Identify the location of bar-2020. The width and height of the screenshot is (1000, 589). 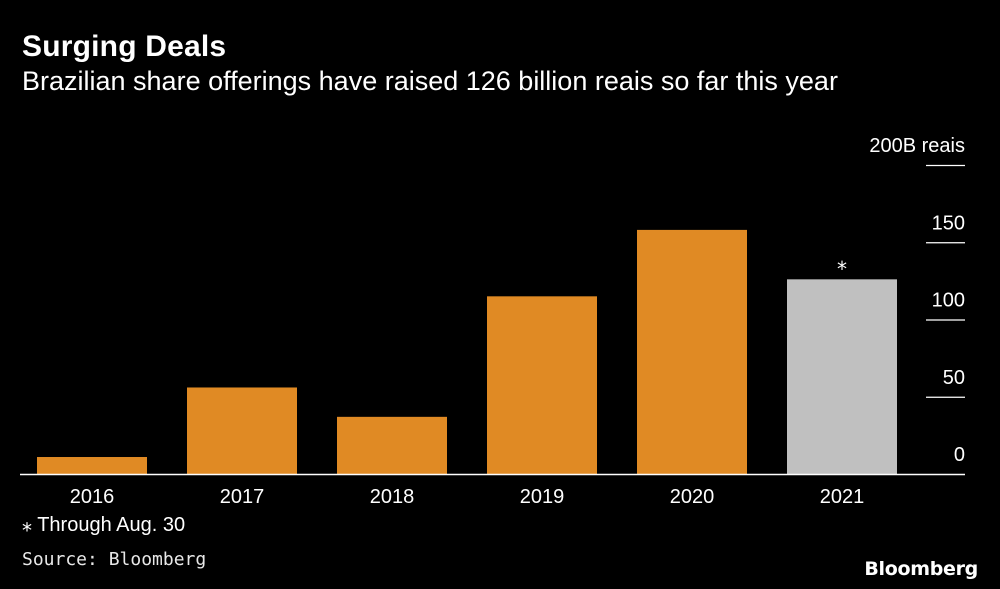
(692, 351).